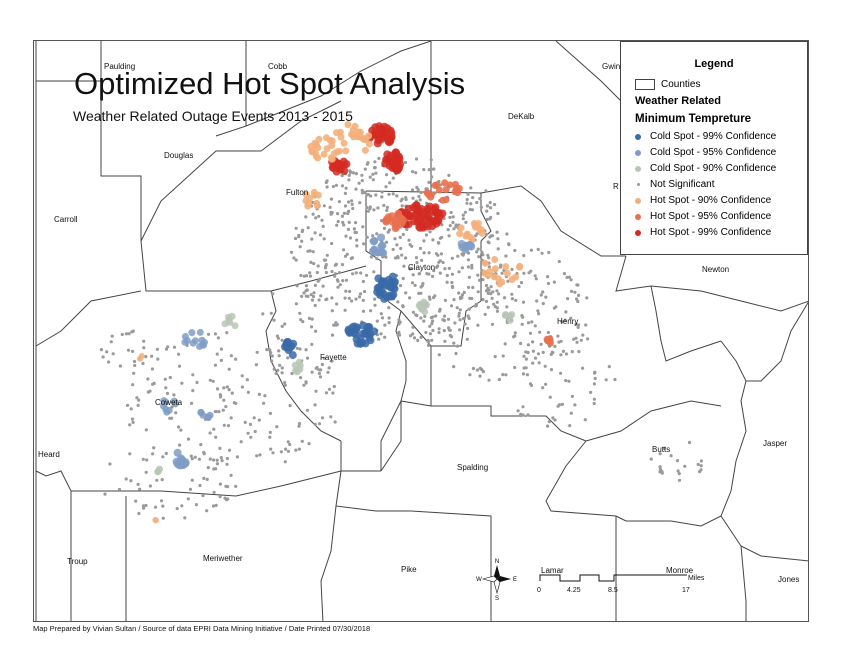 The height and width of the screenshot is (661, 850). I want to click on scale-tick-1: 4.25, so click(574, 590).